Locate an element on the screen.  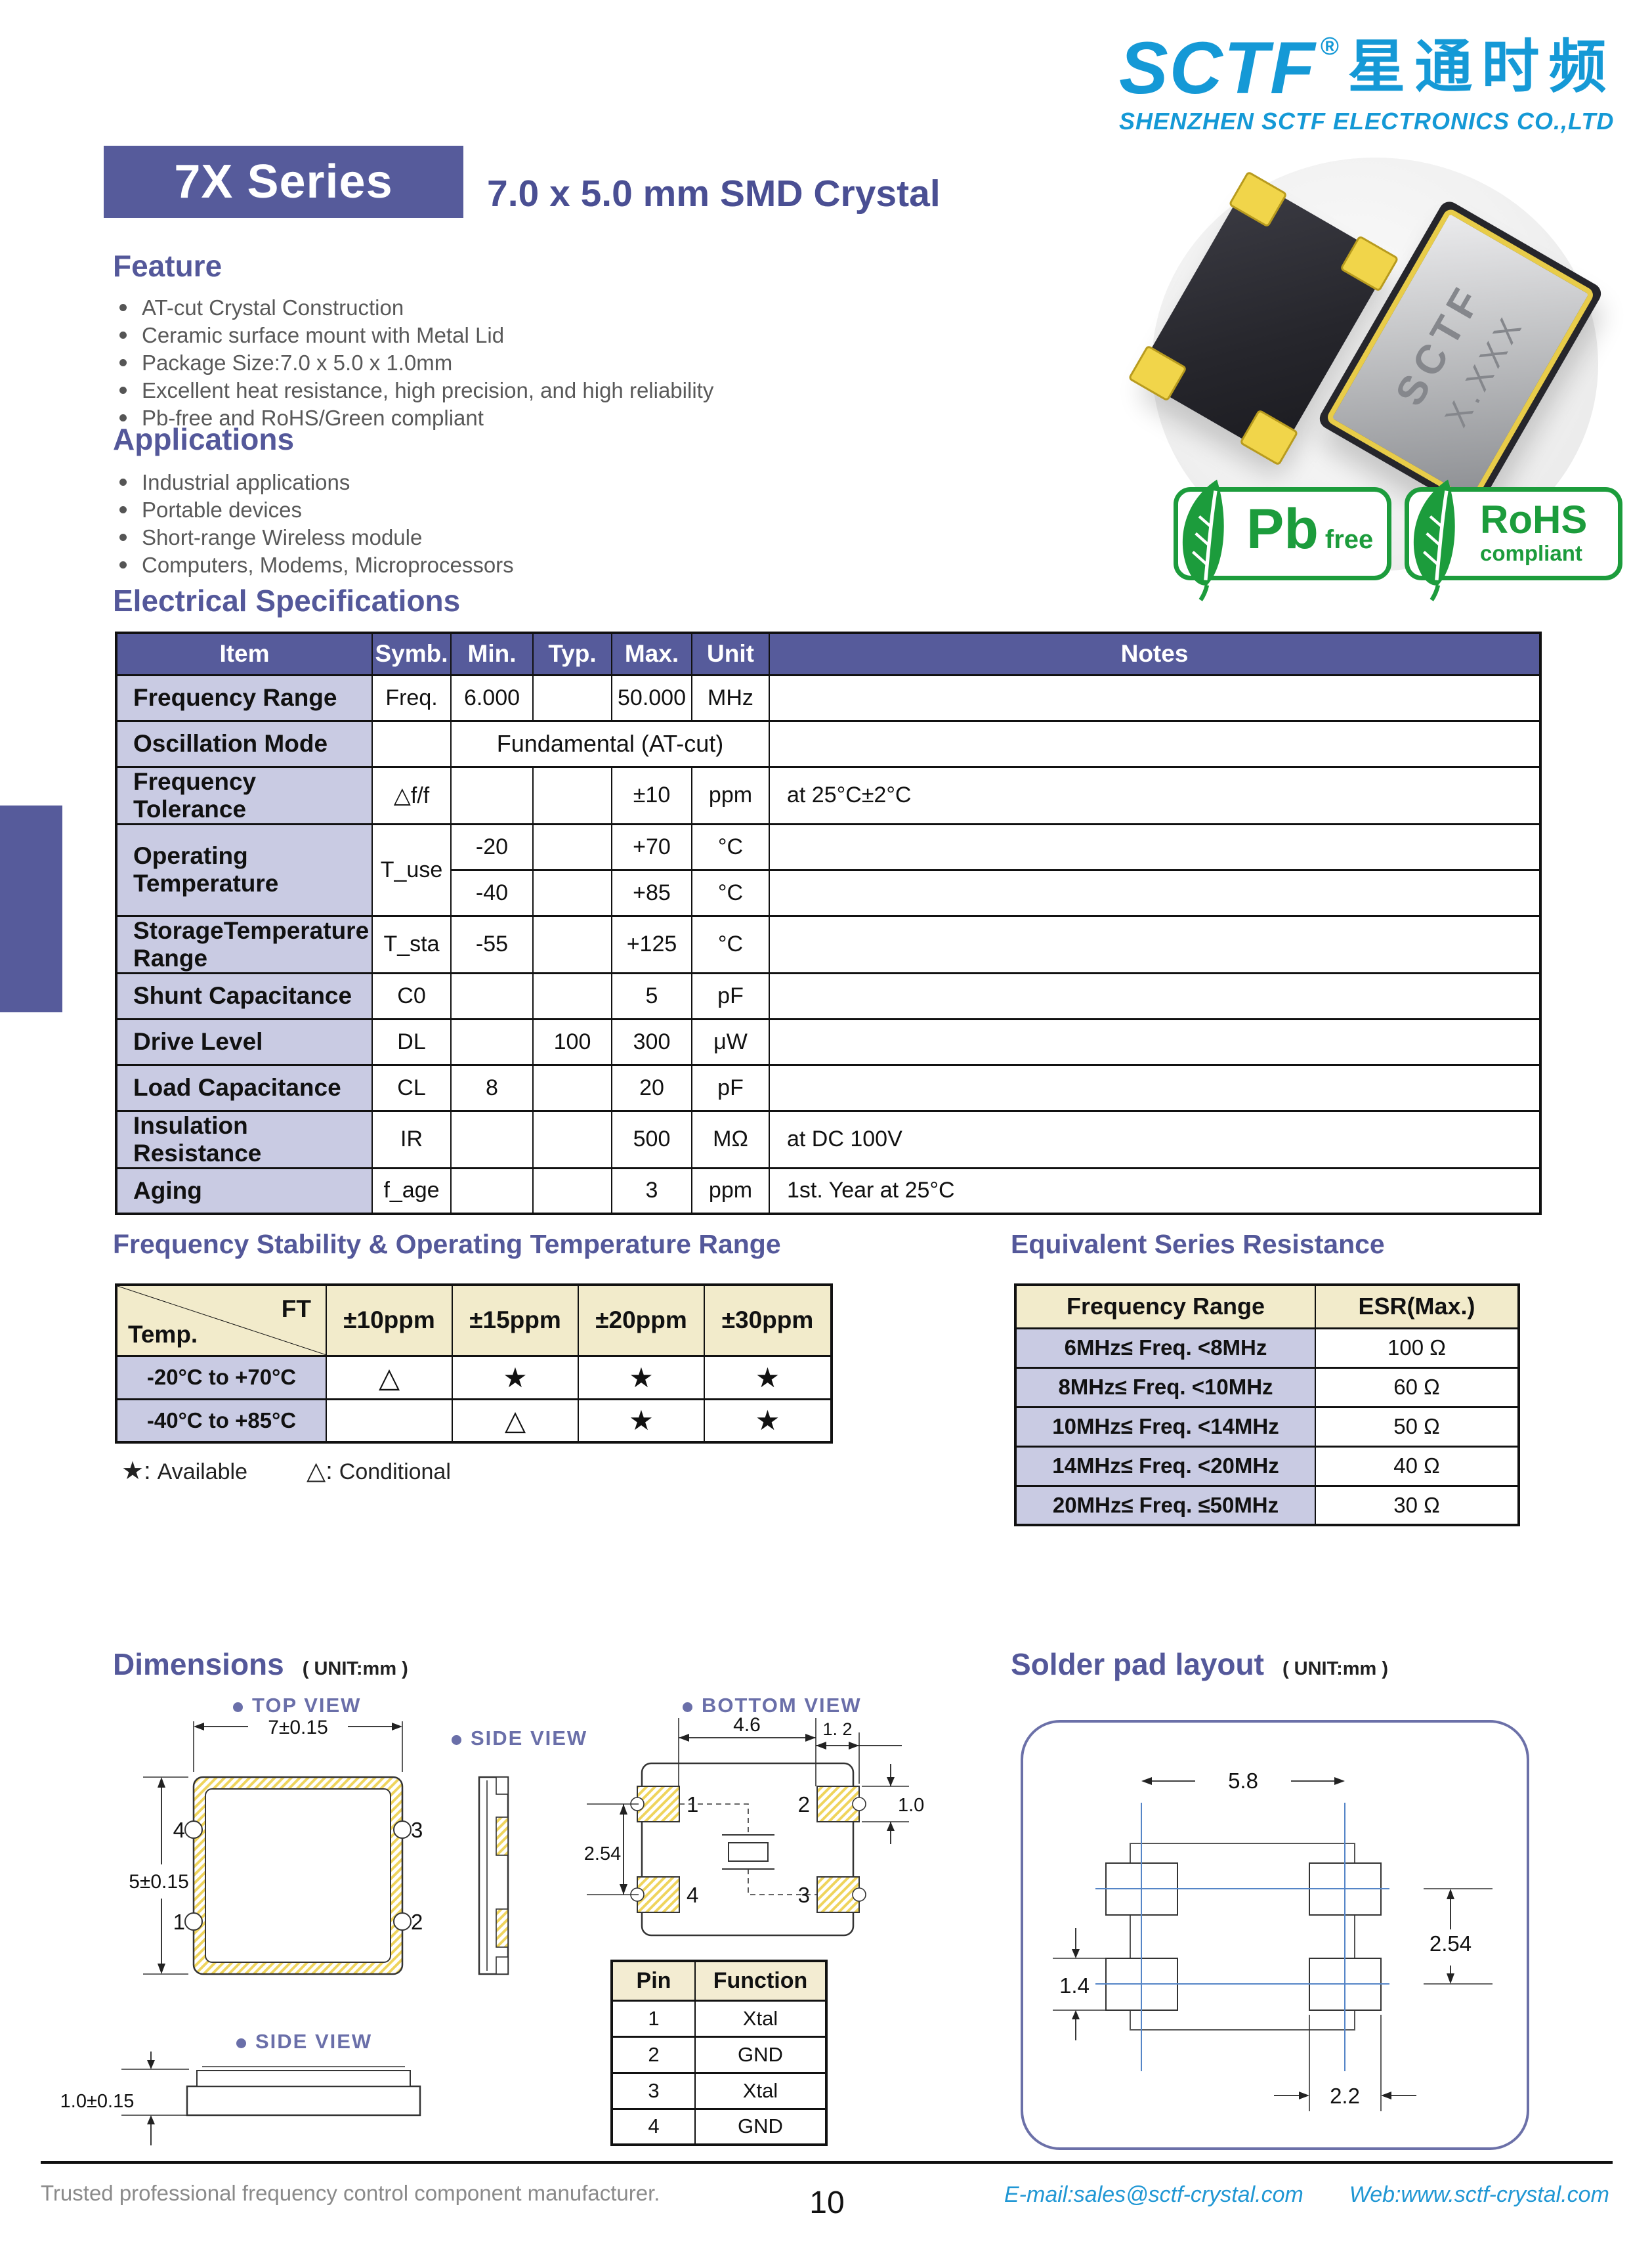
bottom-pin-4: 4 is located at coordinates (693, 1895).